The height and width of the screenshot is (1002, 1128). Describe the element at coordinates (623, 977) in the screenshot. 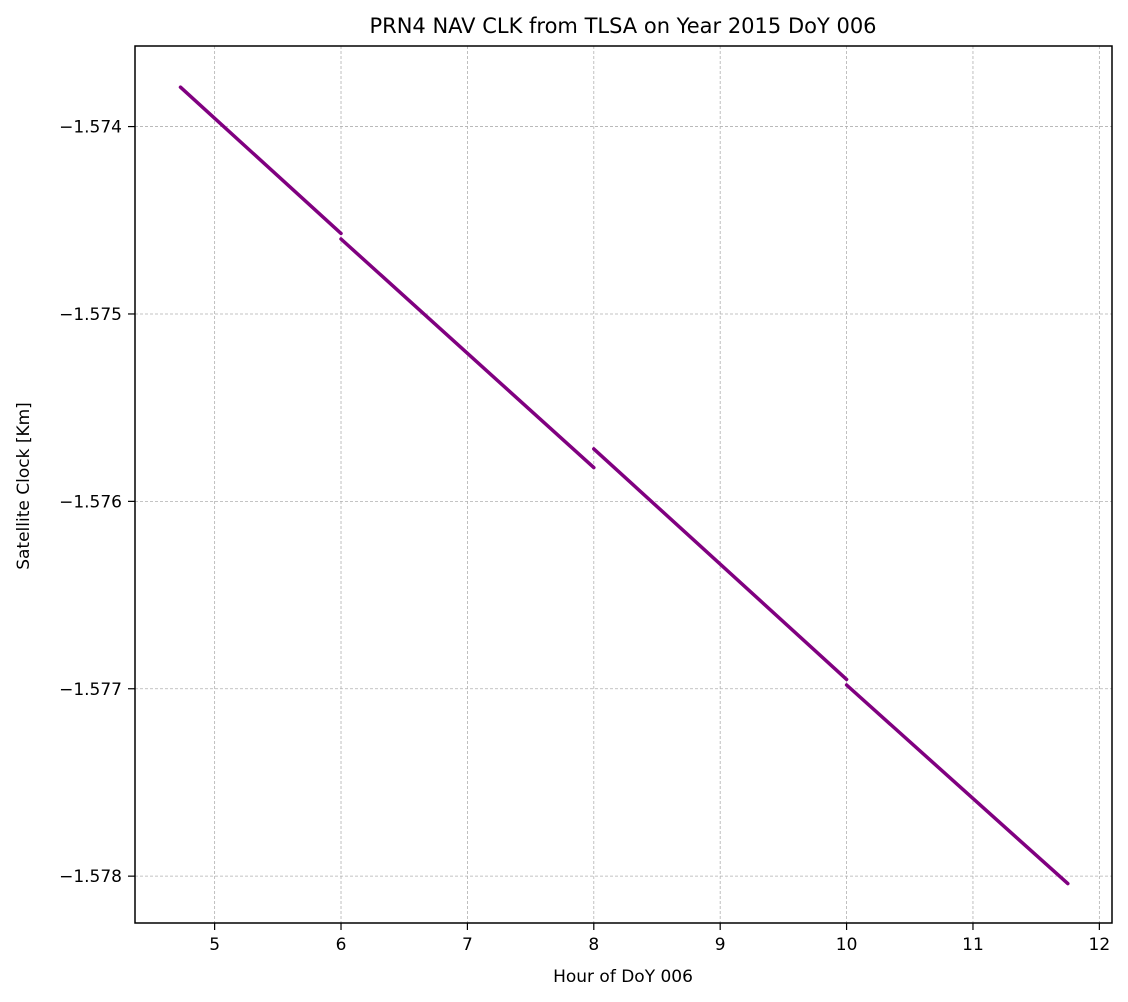

I see `x-axis-label: Hour of DoY 006` at that location.